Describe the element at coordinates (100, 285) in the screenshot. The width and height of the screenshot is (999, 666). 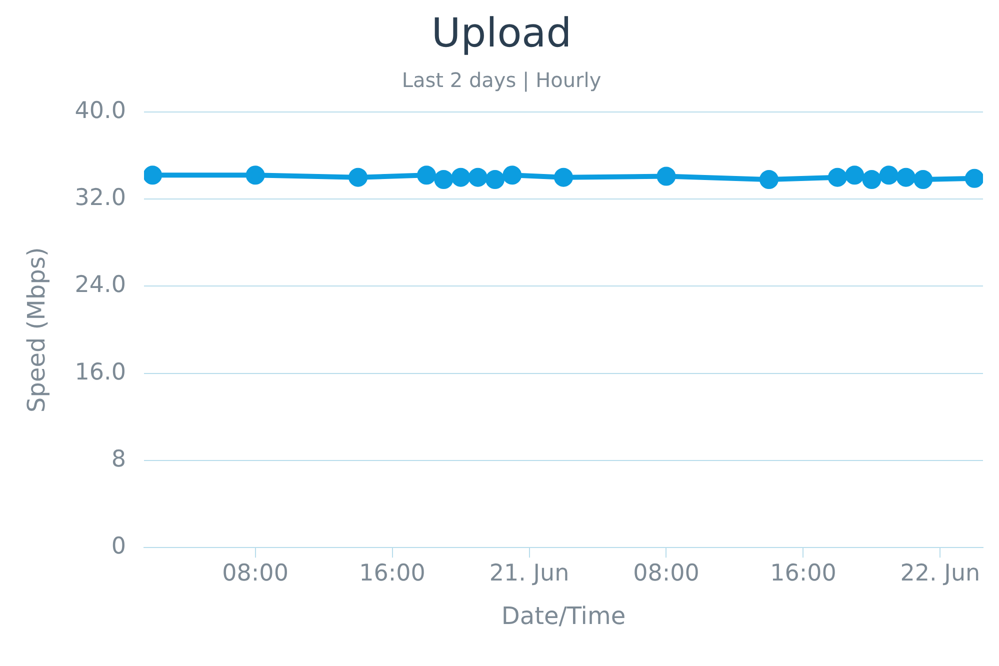
I see `y-tick-label: 24.0` at that location.